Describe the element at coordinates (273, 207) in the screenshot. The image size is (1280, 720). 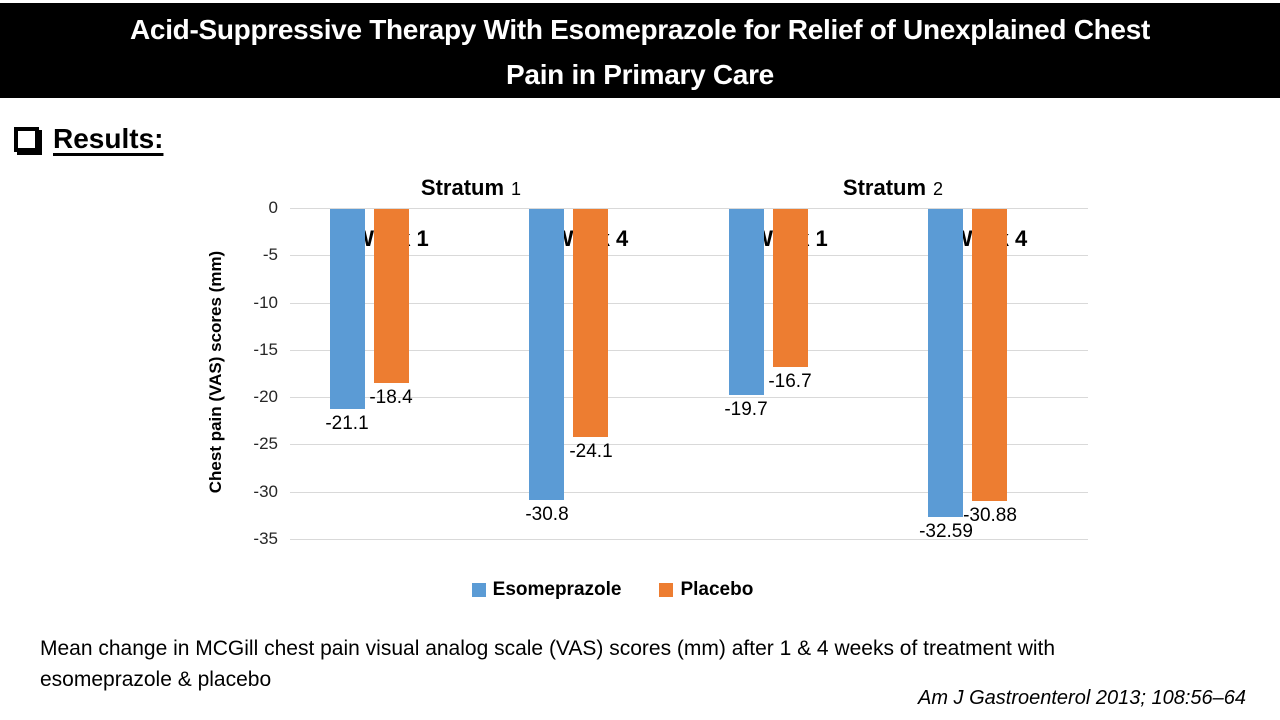
I see `y-tick-label: 0` at that location.